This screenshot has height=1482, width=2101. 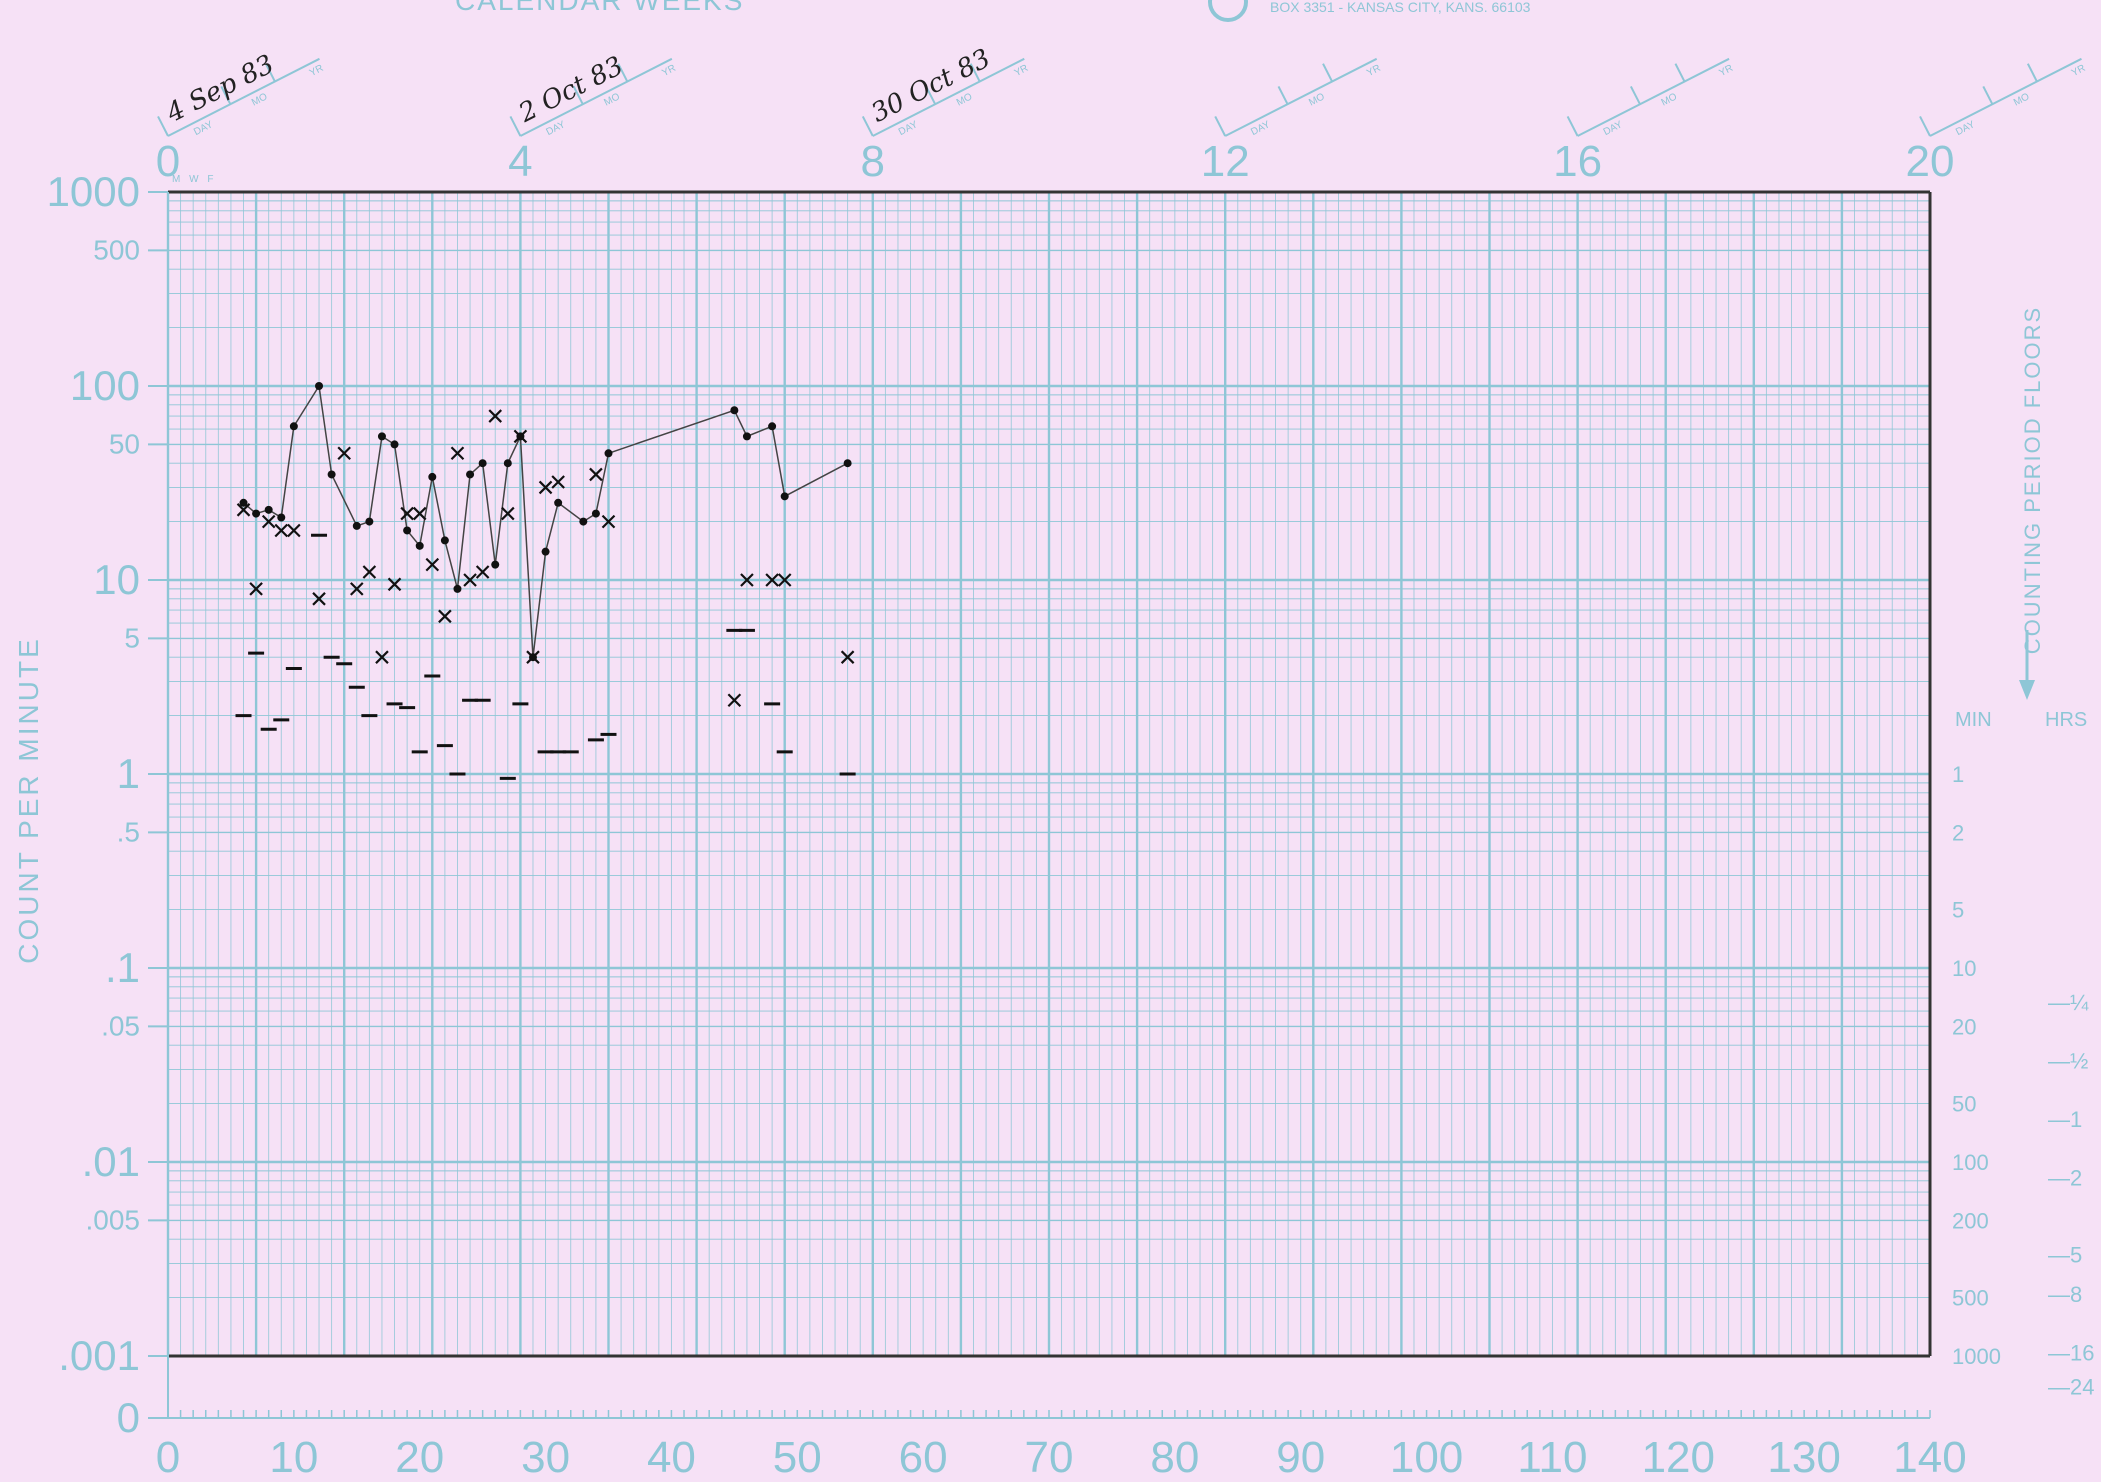 What do you see at coordinates (2065, 1177) in the screenshot?
I see `right-hrs-tick-label: —2` at bounding box center [2065, 1177].